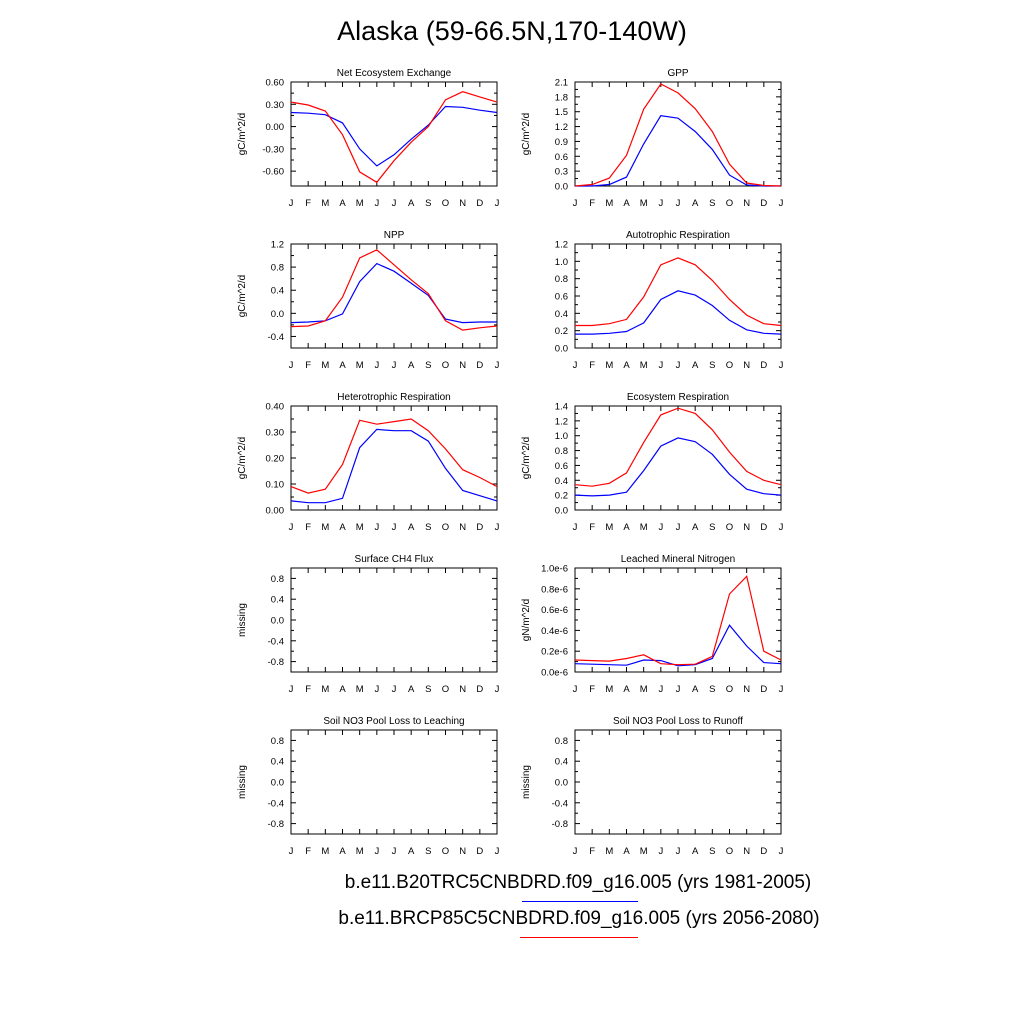 The width and height of the screenshot is (1024, 1024). I want to click on y-tick-label: -0.4, so click(560, 803).